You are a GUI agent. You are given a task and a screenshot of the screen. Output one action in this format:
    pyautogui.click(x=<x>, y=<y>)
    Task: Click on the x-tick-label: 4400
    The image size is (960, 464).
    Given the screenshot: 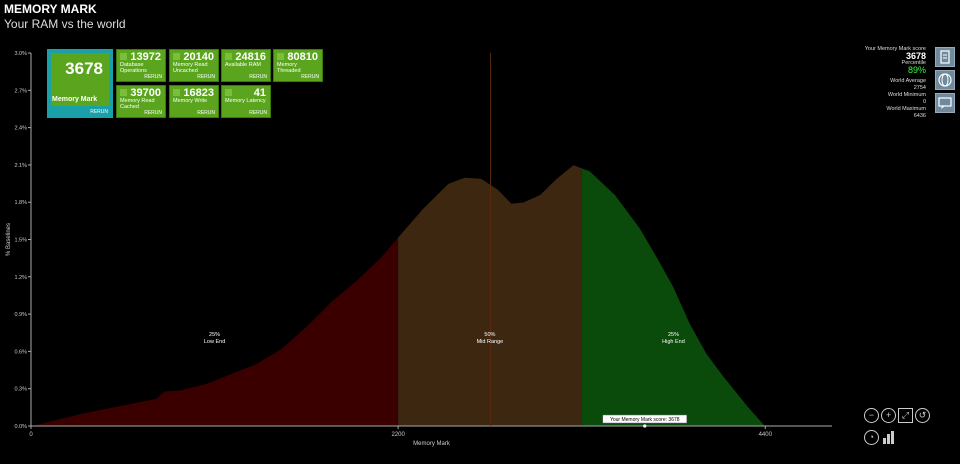 What is the action you would take?
    pyautogui.click(x=766, y=435)
    